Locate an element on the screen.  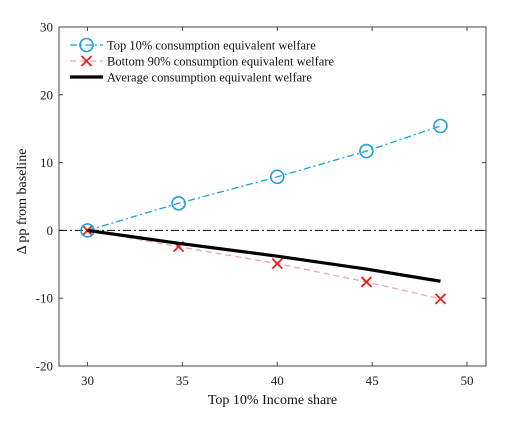
legend-label: Average consumption equivalent welfare is located at coordinates (209, 78).